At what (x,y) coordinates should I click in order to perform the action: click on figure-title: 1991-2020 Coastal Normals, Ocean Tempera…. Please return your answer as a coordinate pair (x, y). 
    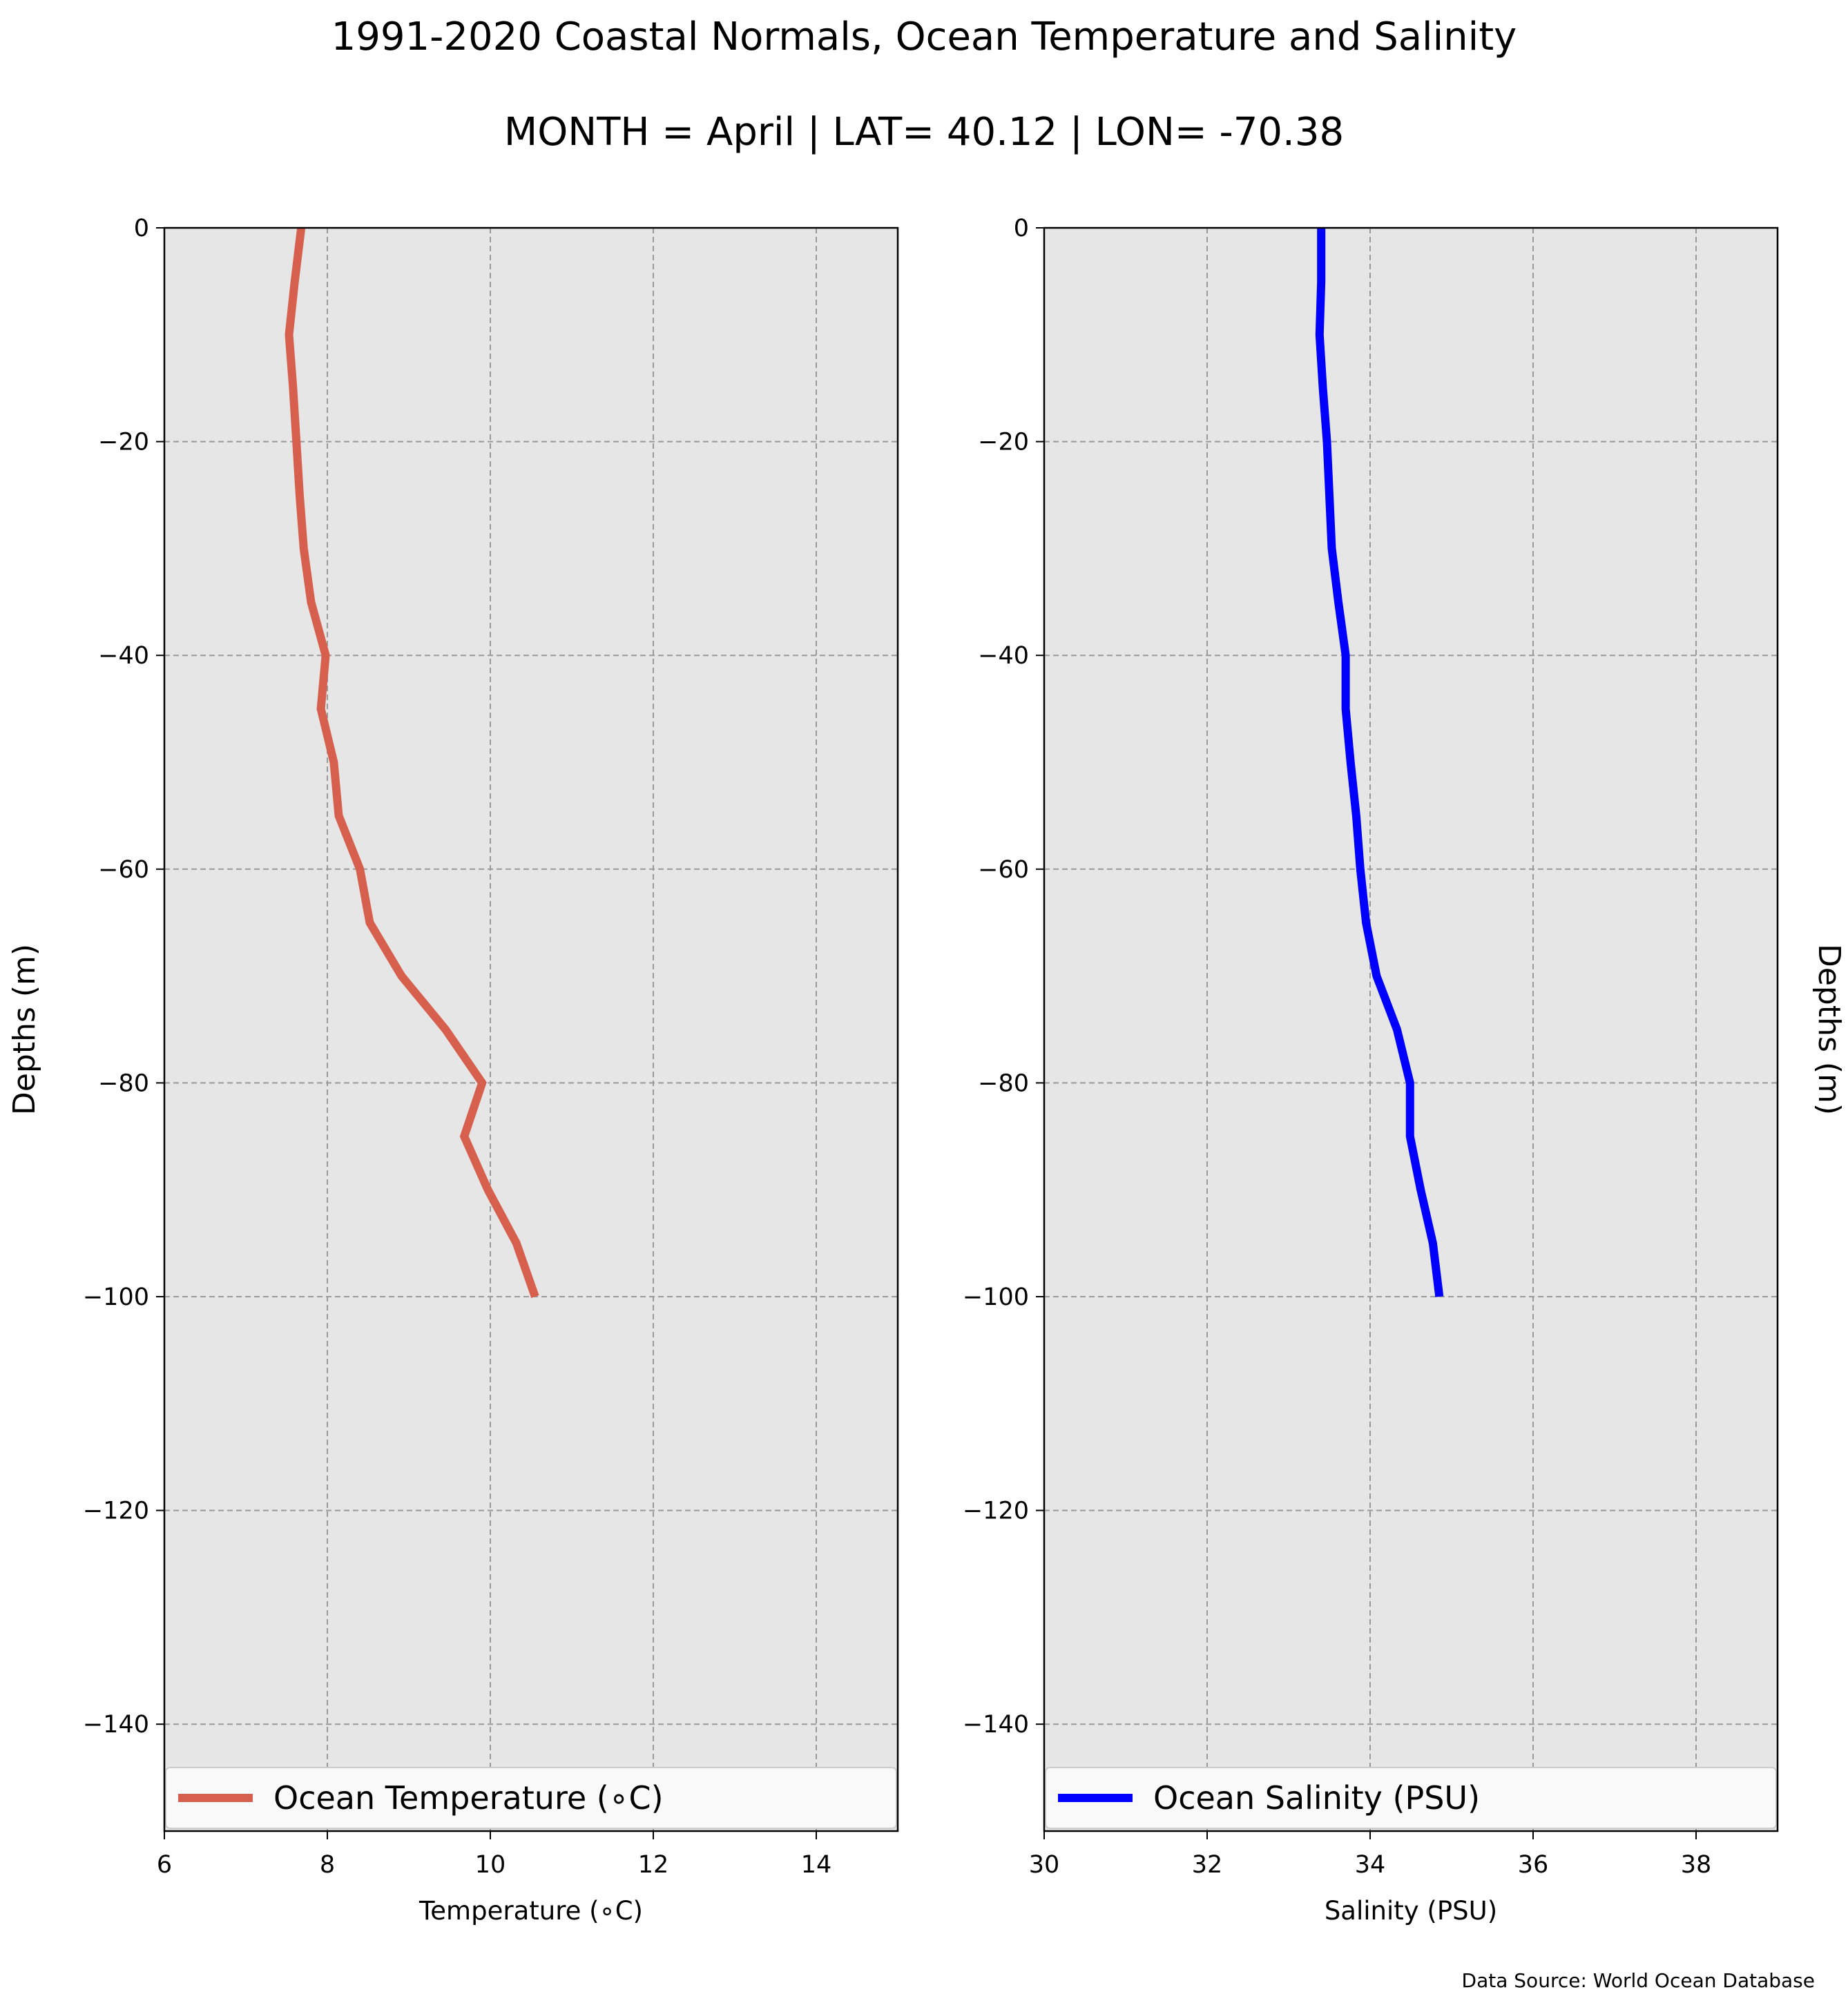
    Looking at the image, I should click on (924, 36).